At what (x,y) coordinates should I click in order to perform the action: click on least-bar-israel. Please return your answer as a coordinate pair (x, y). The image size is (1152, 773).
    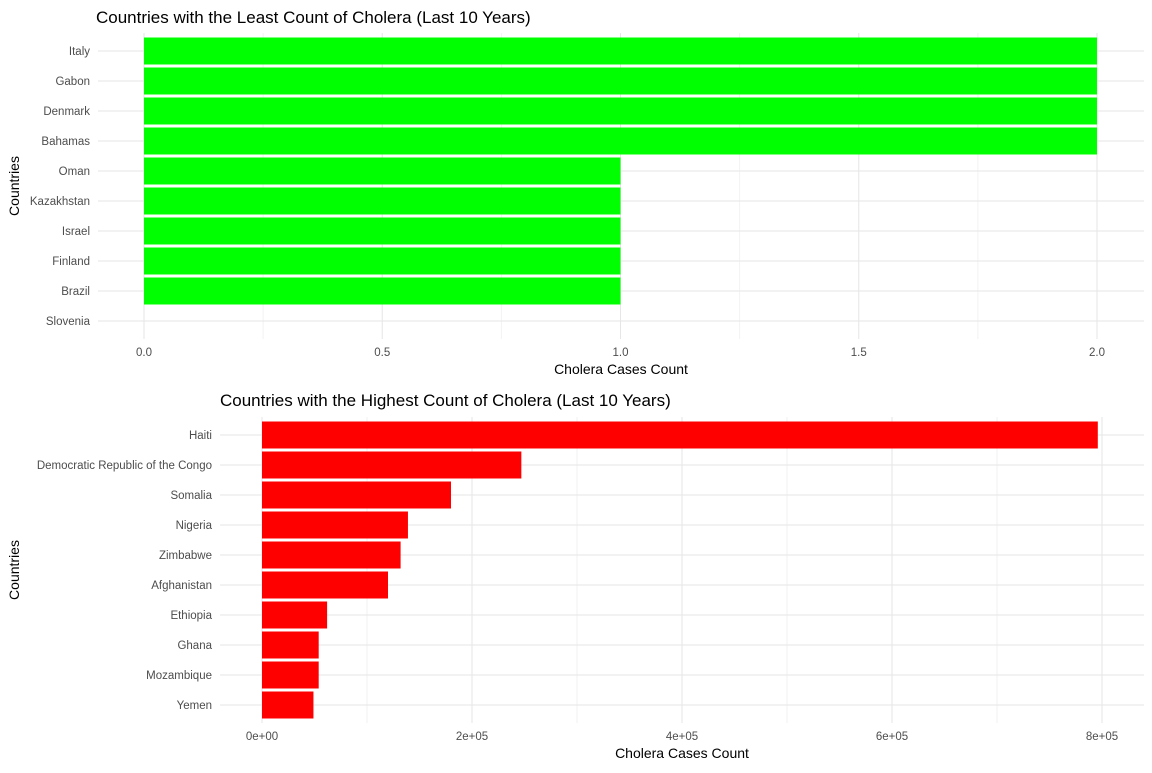
    Looking at the image, I should click on (382, 231).